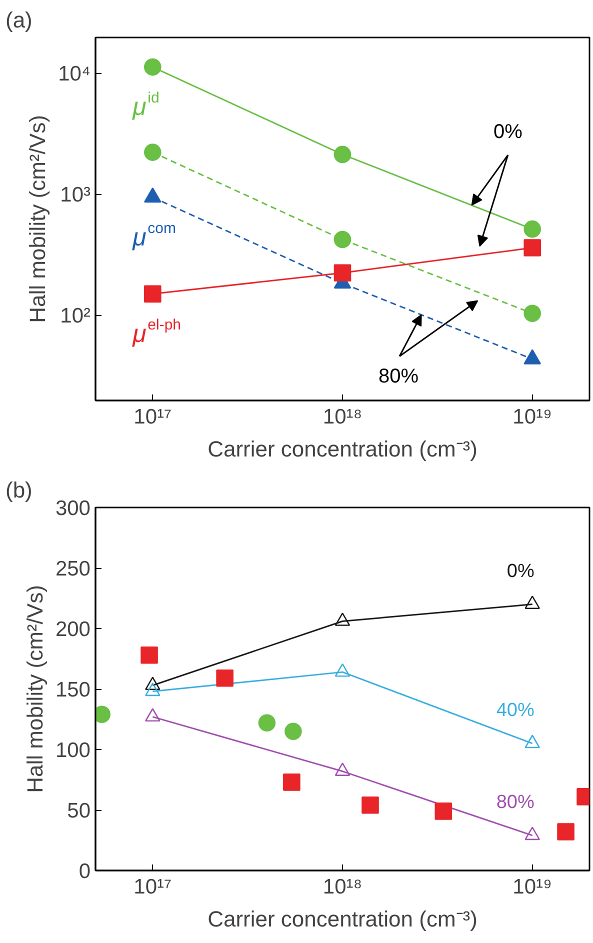  I want to click on y-tick-label: 100, so click(73, 750).